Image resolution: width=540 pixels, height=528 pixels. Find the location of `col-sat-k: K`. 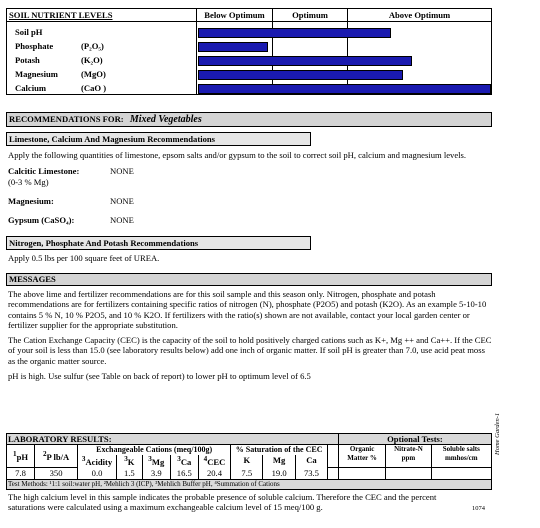

col-sat-k: K is located at coordinates (247, 461).